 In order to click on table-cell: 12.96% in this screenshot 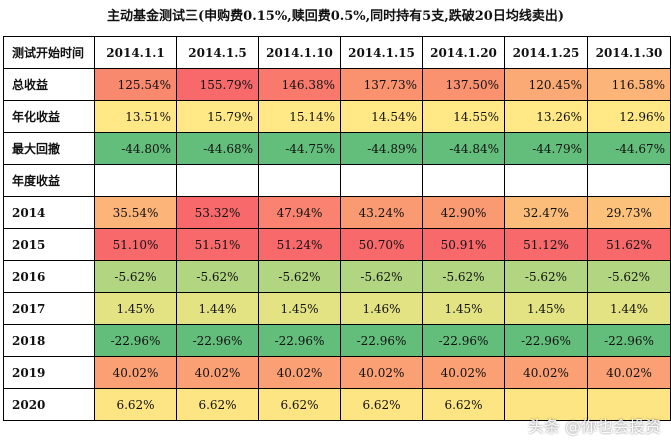, I will do `click(629, 116)`.